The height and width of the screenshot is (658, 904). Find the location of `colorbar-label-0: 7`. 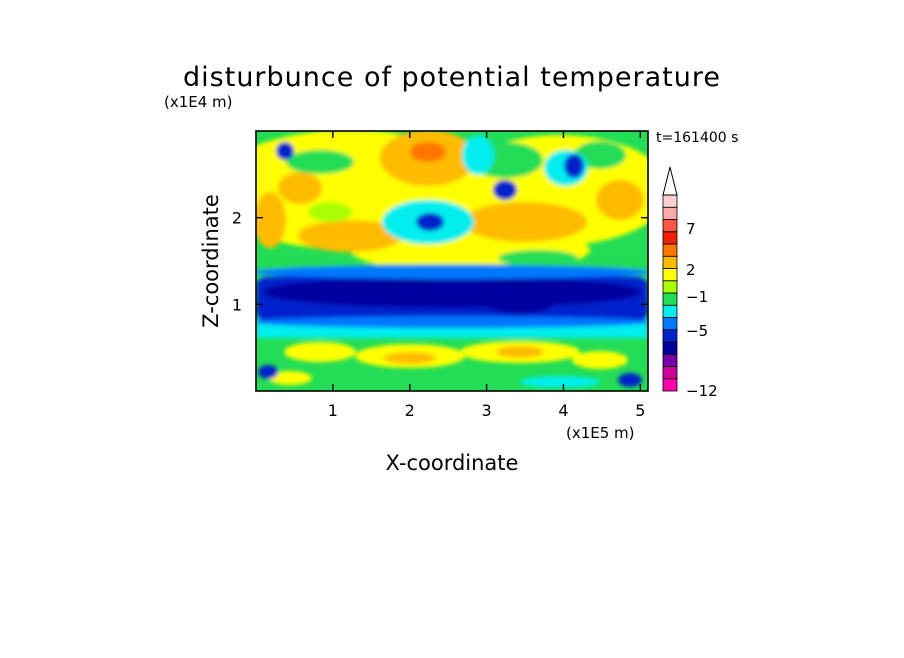

colorbar-label-0: 7 is located at coordinates (691, 229).